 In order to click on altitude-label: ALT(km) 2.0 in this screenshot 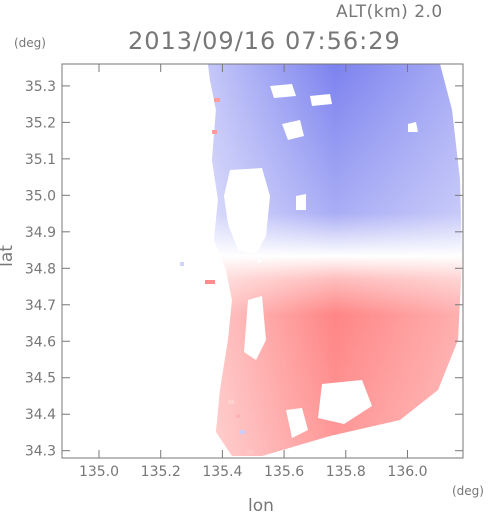, I will do `click(389, 12)`.